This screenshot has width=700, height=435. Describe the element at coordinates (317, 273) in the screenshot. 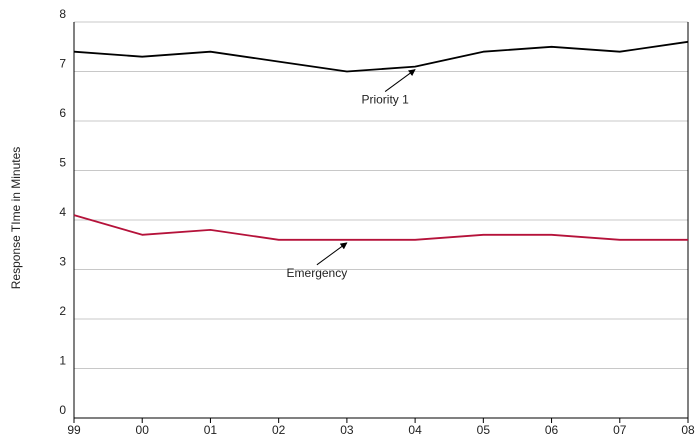

I see `annotation-label: Emergency` at that location.